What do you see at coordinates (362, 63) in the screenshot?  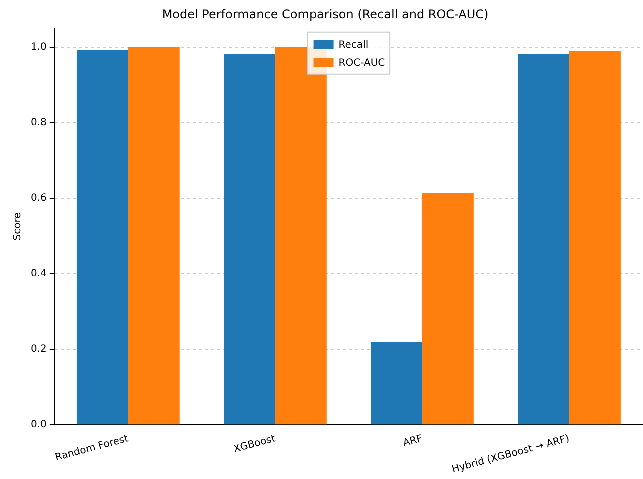 I see `legend-label: ROC-AUC` at bounding box center [362, 63].